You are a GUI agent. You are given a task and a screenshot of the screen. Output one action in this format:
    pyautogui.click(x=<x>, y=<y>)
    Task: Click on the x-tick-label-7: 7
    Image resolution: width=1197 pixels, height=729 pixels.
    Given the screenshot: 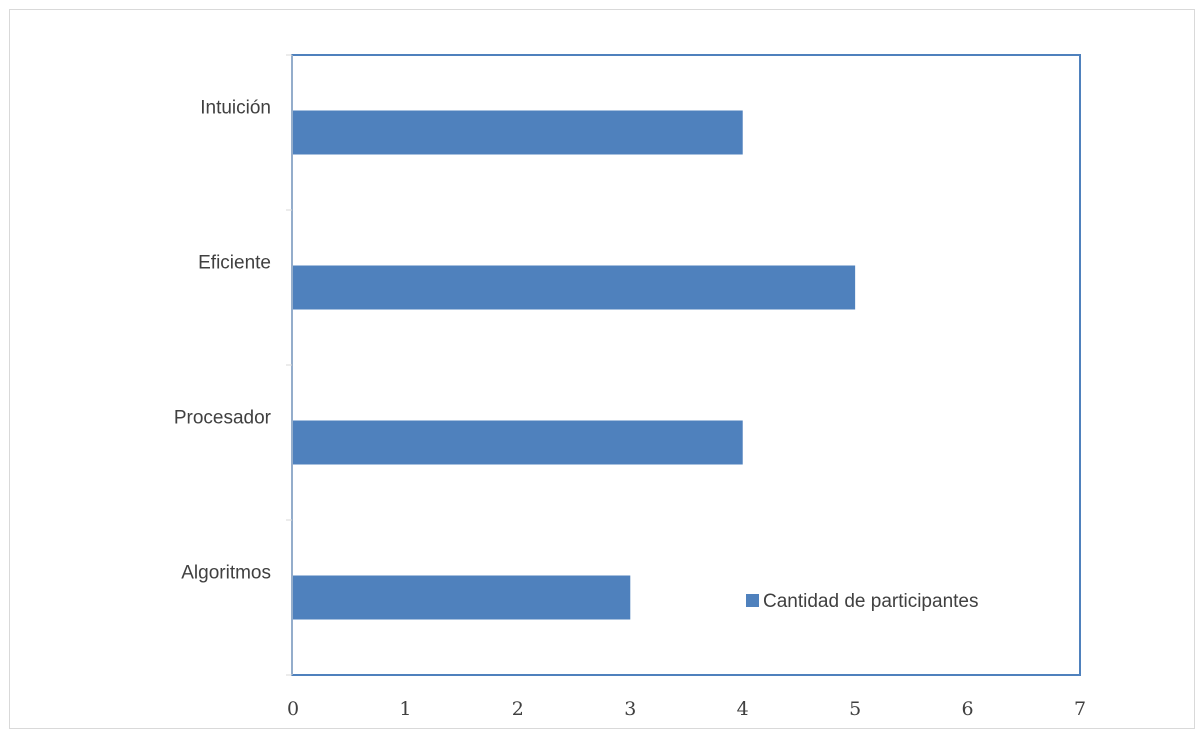 What is the action you would take?
    pyautogui.click(x=1080, y=709)
    